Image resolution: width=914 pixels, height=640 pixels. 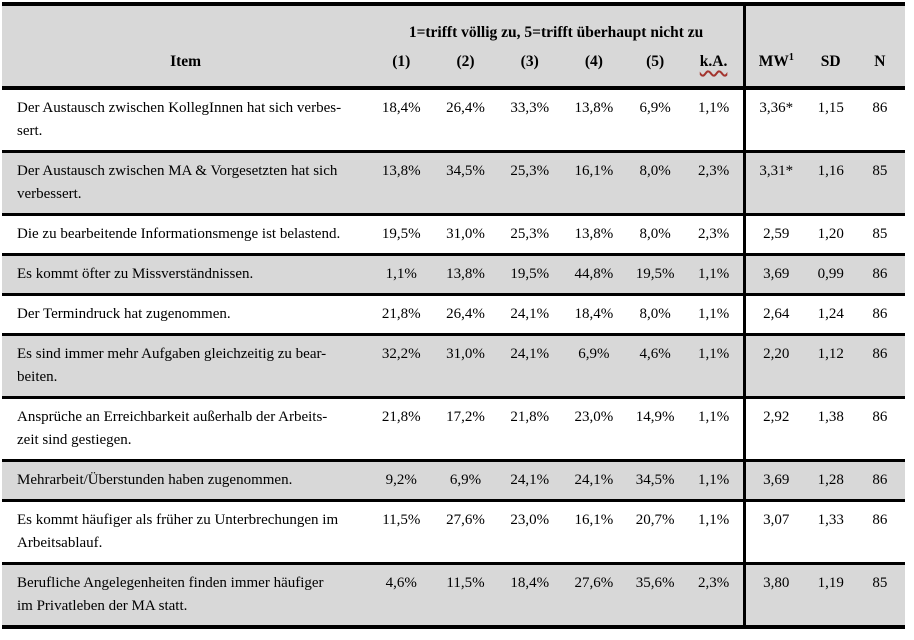 What do you see at coordinates (186, 314) in the screenshot?
I see `item-cell: Der Termindruck hat zugenommen.` at bounding box center [186, 314].